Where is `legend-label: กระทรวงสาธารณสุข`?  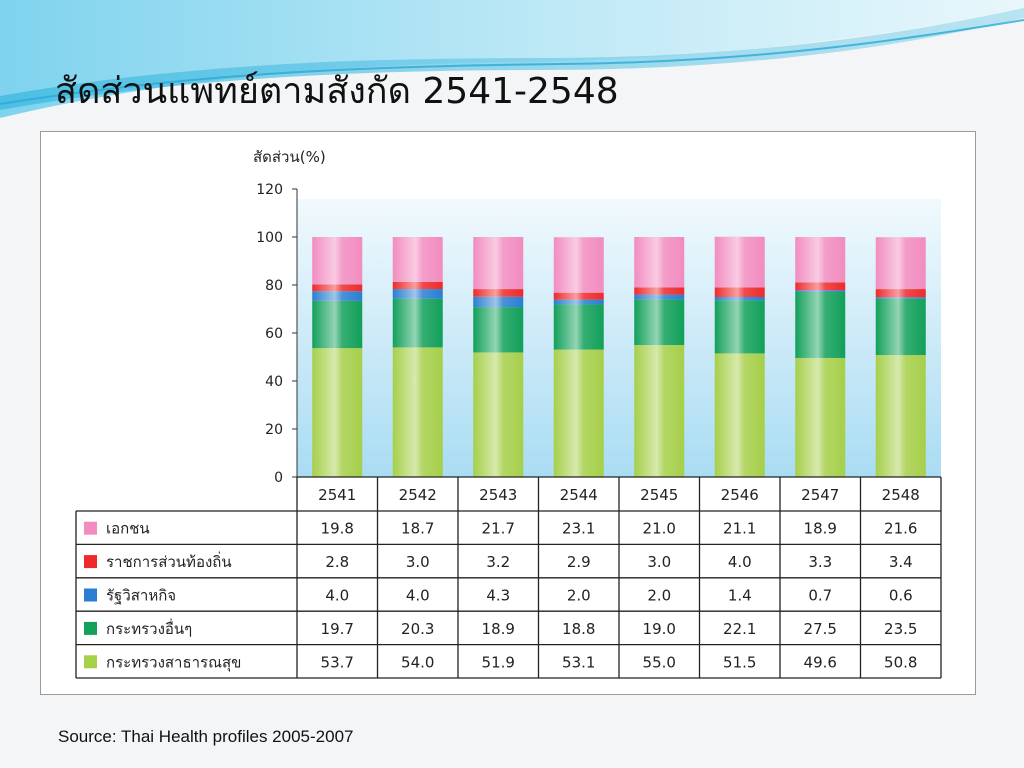
legend-label: กระทรวงสาธารณสุข is located at coordinates (173, 662).